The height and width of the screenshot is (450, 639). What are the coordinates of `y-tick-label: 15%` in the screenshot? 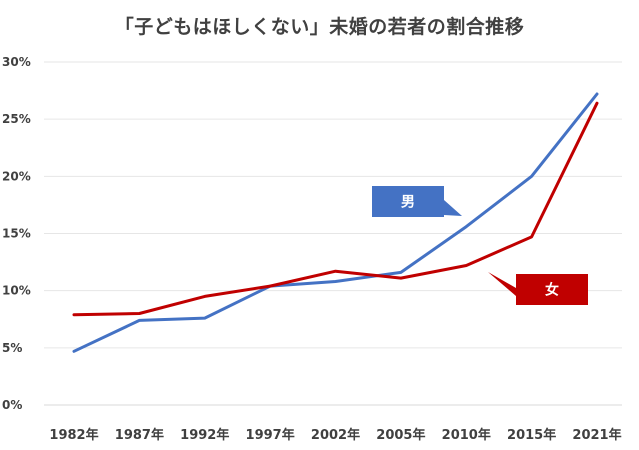 It's located at (16, 234).